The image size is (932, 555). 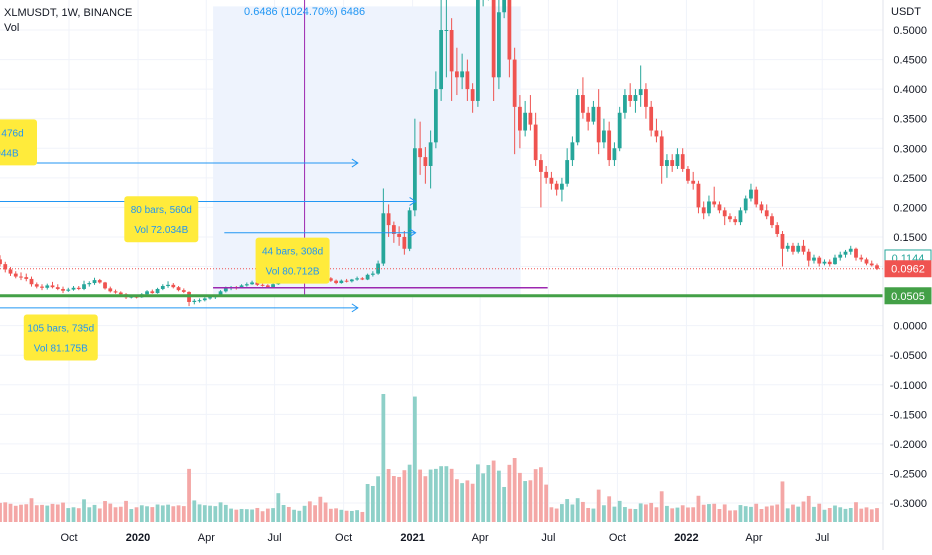 What do you see at coordinates (275, 538) in the screenshot?
I see `x-tick-label: Jul` at bounding box center [275, 538].